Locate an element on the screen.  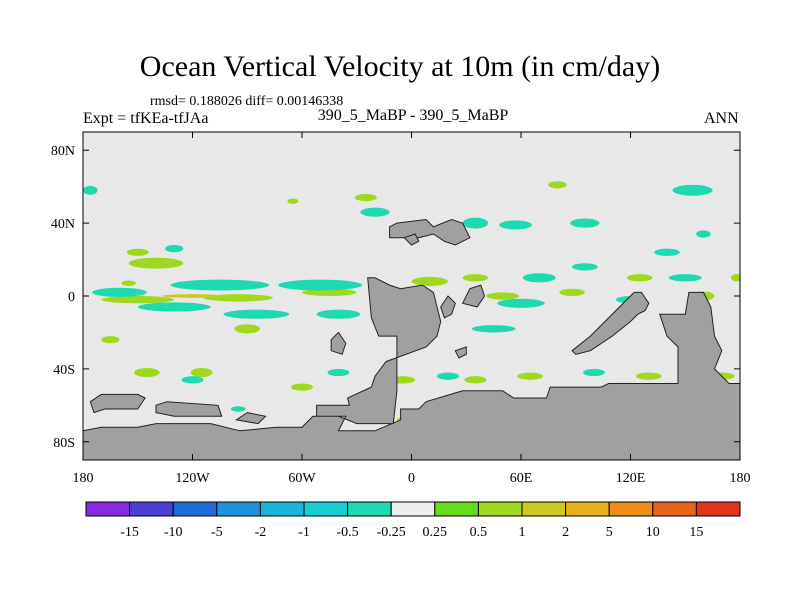
x-tick-label: 60W is located at coordinates (302, 478).